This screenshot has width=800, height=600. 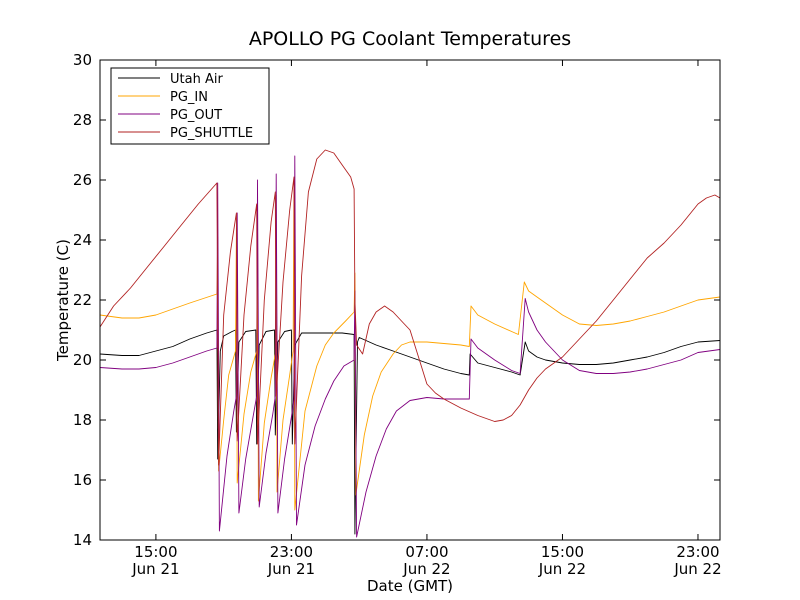 What do you see at coordinates (82, 120) in the screenshot?
I see `y-tick-label: 28` at bounding box center [82, 120].